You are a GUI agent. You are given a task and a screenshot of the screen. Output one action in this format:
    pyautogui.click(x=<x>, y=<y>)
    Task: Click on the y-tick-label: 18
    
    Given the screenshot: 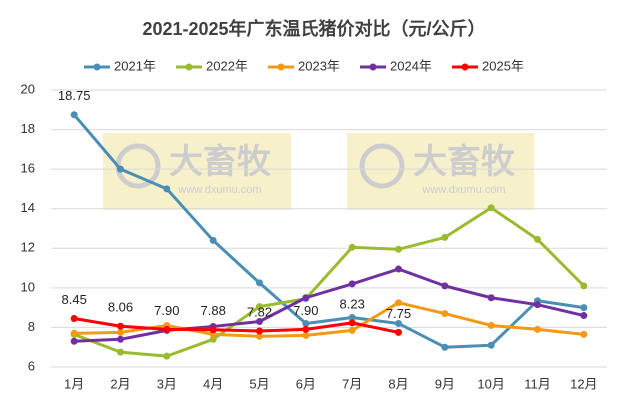 What is the action you would take?
    pyautogui.click(x=28, y=128)
    